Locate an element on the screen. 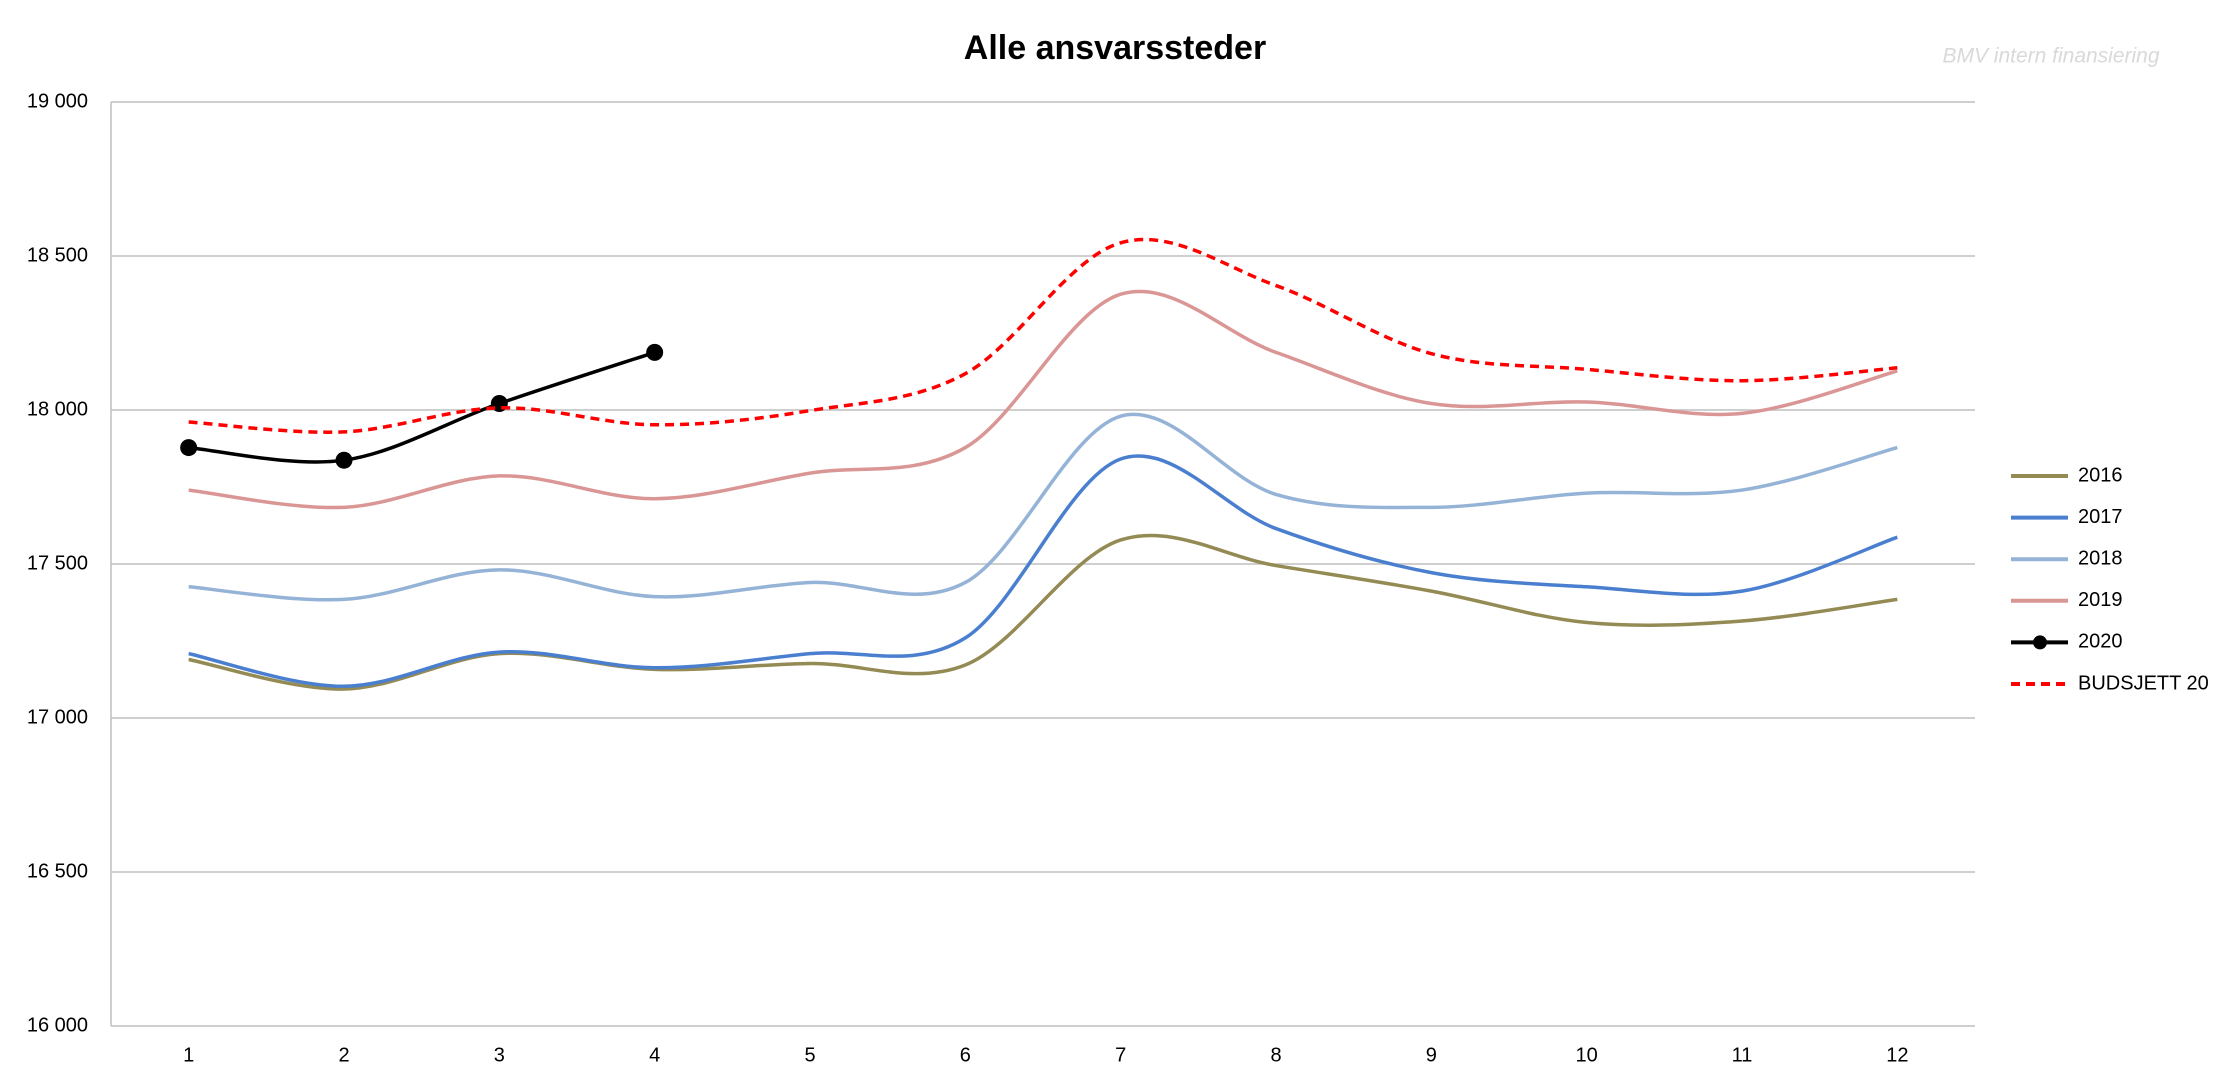  x-tick-label: 11 is located at coordinates (1742, 1055).